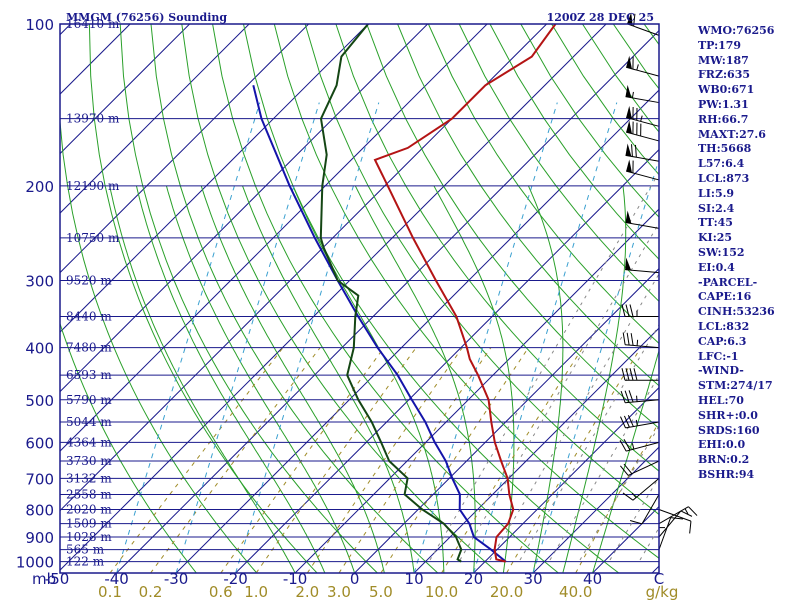 Image resolution: width=800 pixels, height=600 pixels. I want to click on pressure-labels: 100 200 300 400 500 600 700 800 900 1000, so click(35, 294).